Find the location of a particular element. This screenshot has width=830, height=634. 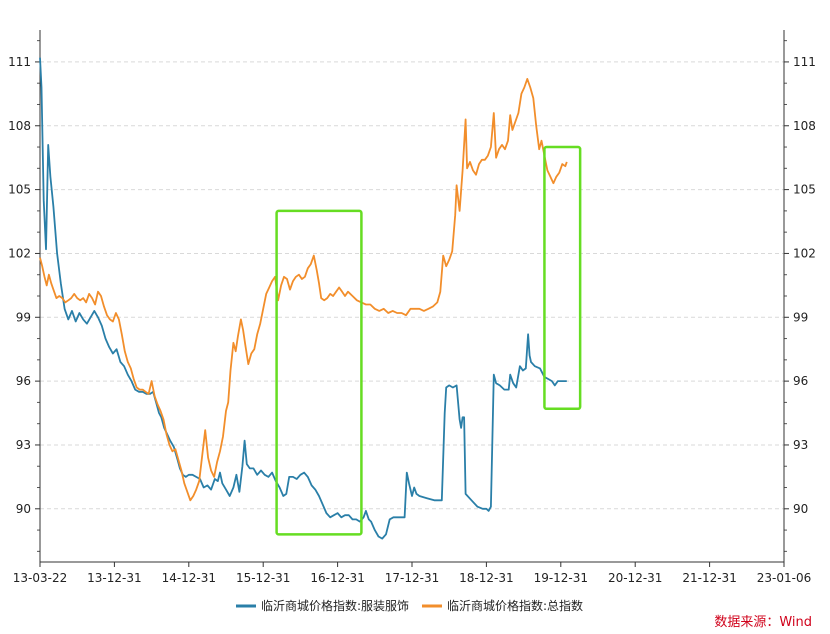

x-tick-label: 15-12-31 is located at coordinates (263, 578).